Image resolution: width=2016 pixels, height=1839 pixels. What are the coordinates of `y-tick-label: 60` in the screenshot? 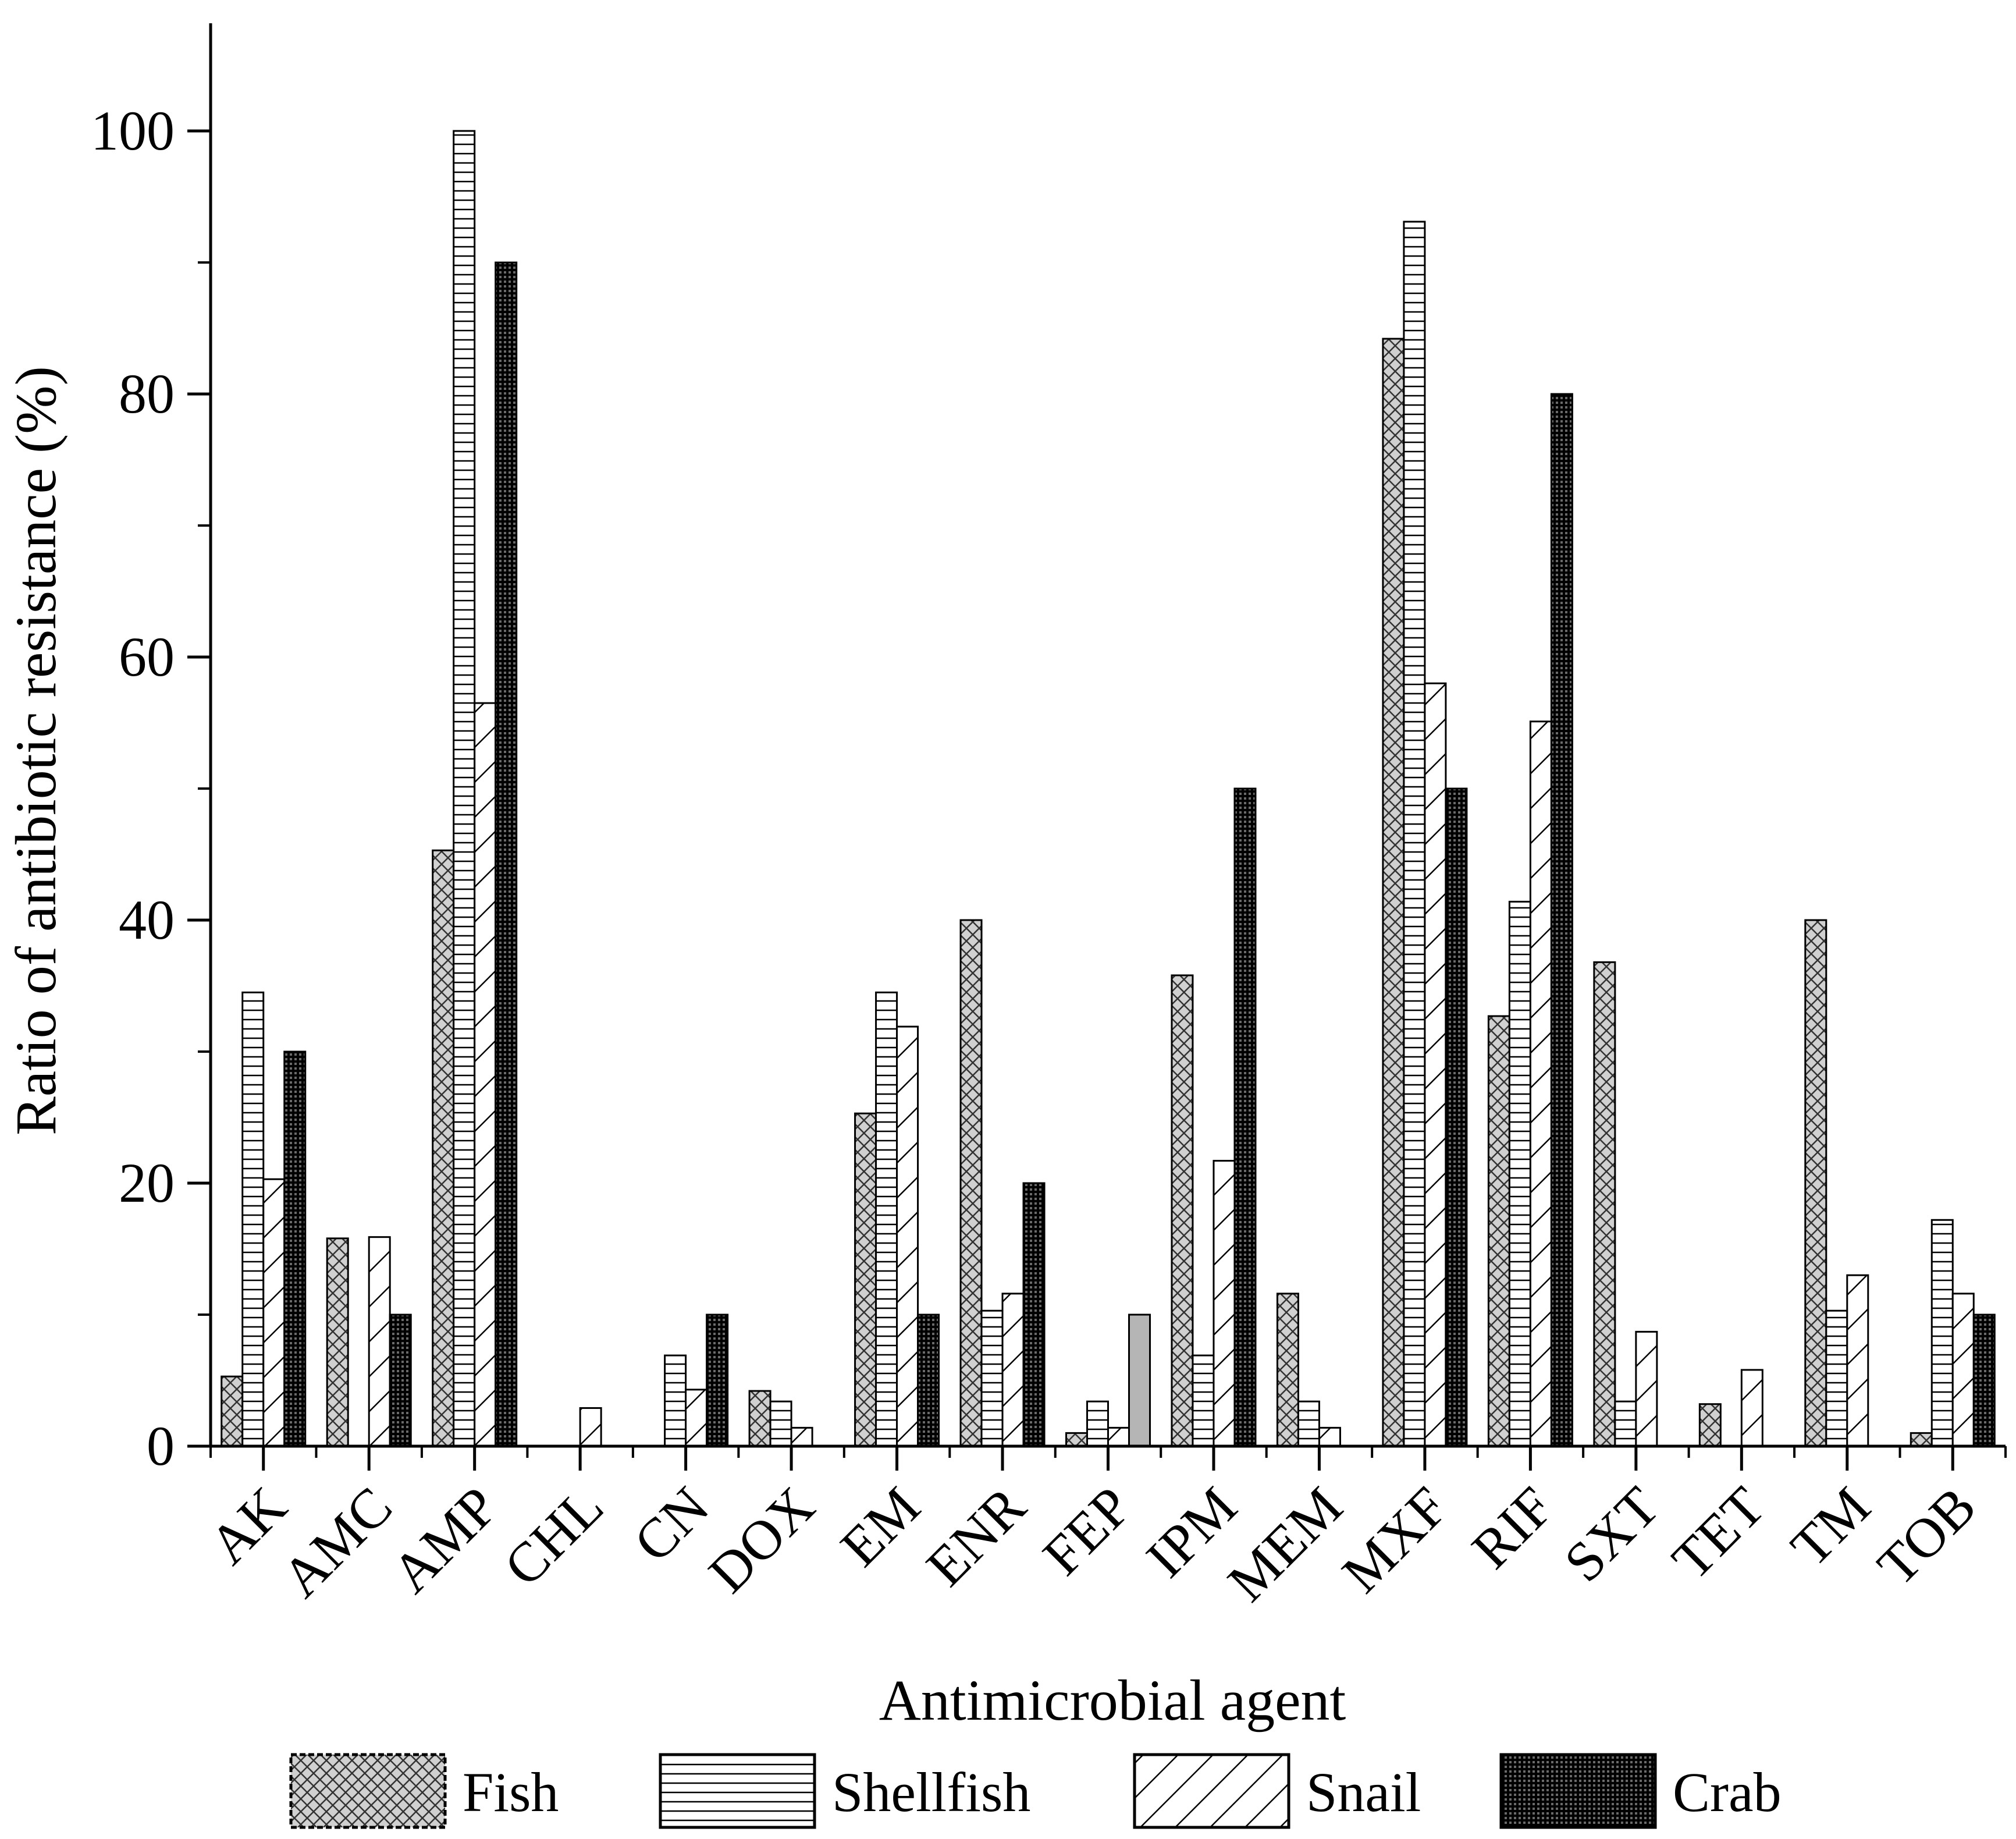 It's located at (147, 657).